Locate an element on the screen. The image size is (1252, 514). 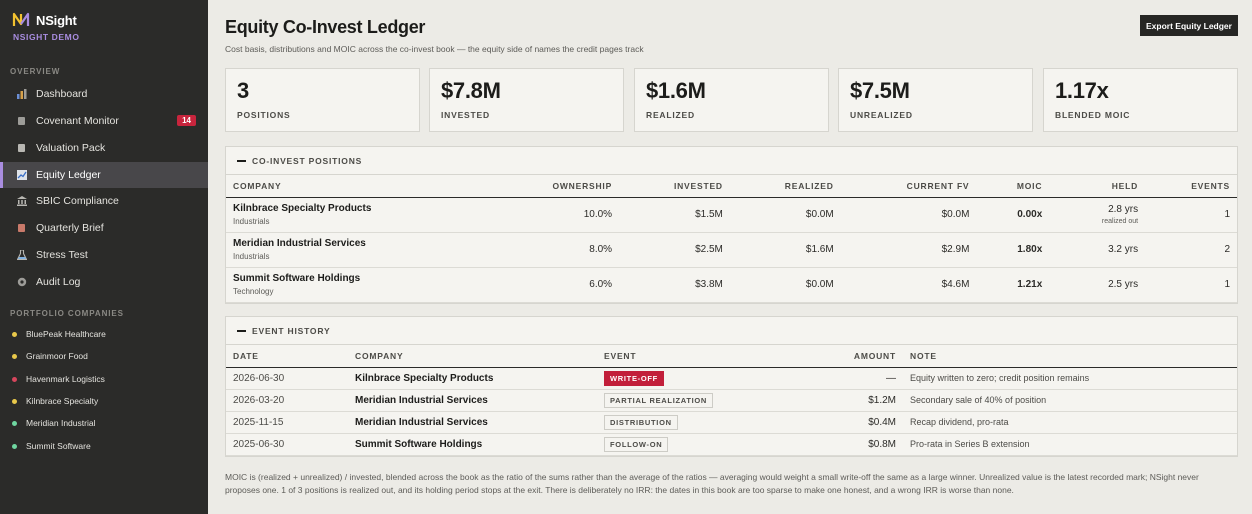
column-header: DATE is located at coordinates (287, 356).